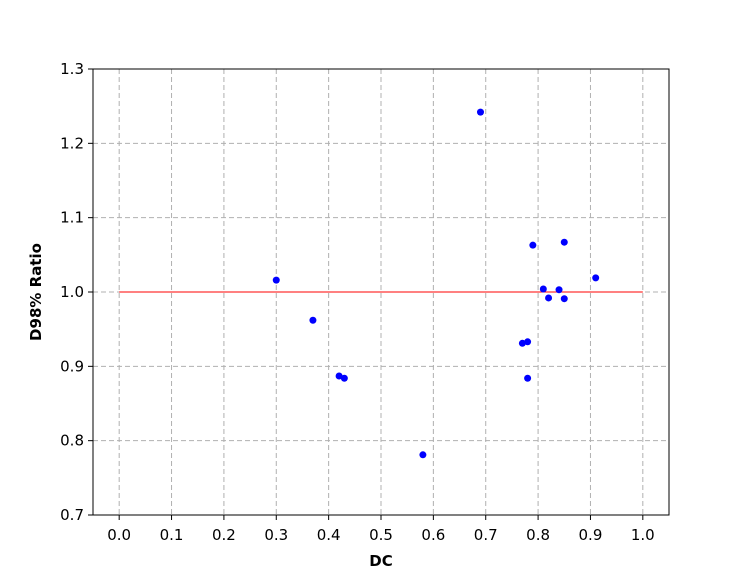  What do you see at coordinates (591, 535) in the screenshot?
I see `x-tick-label: 0.9` at bounding box center [591, 535].